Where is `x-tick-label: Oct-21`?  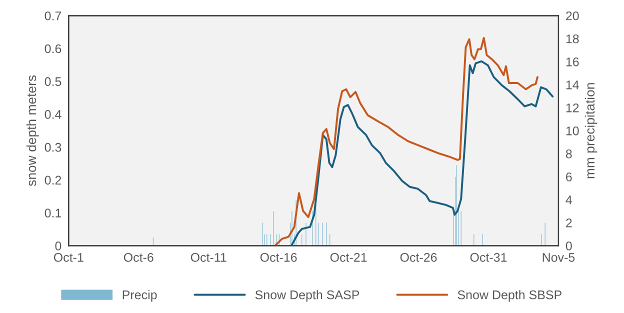
x-tick-label: Oct-21 is located at coordinates (348, 257).